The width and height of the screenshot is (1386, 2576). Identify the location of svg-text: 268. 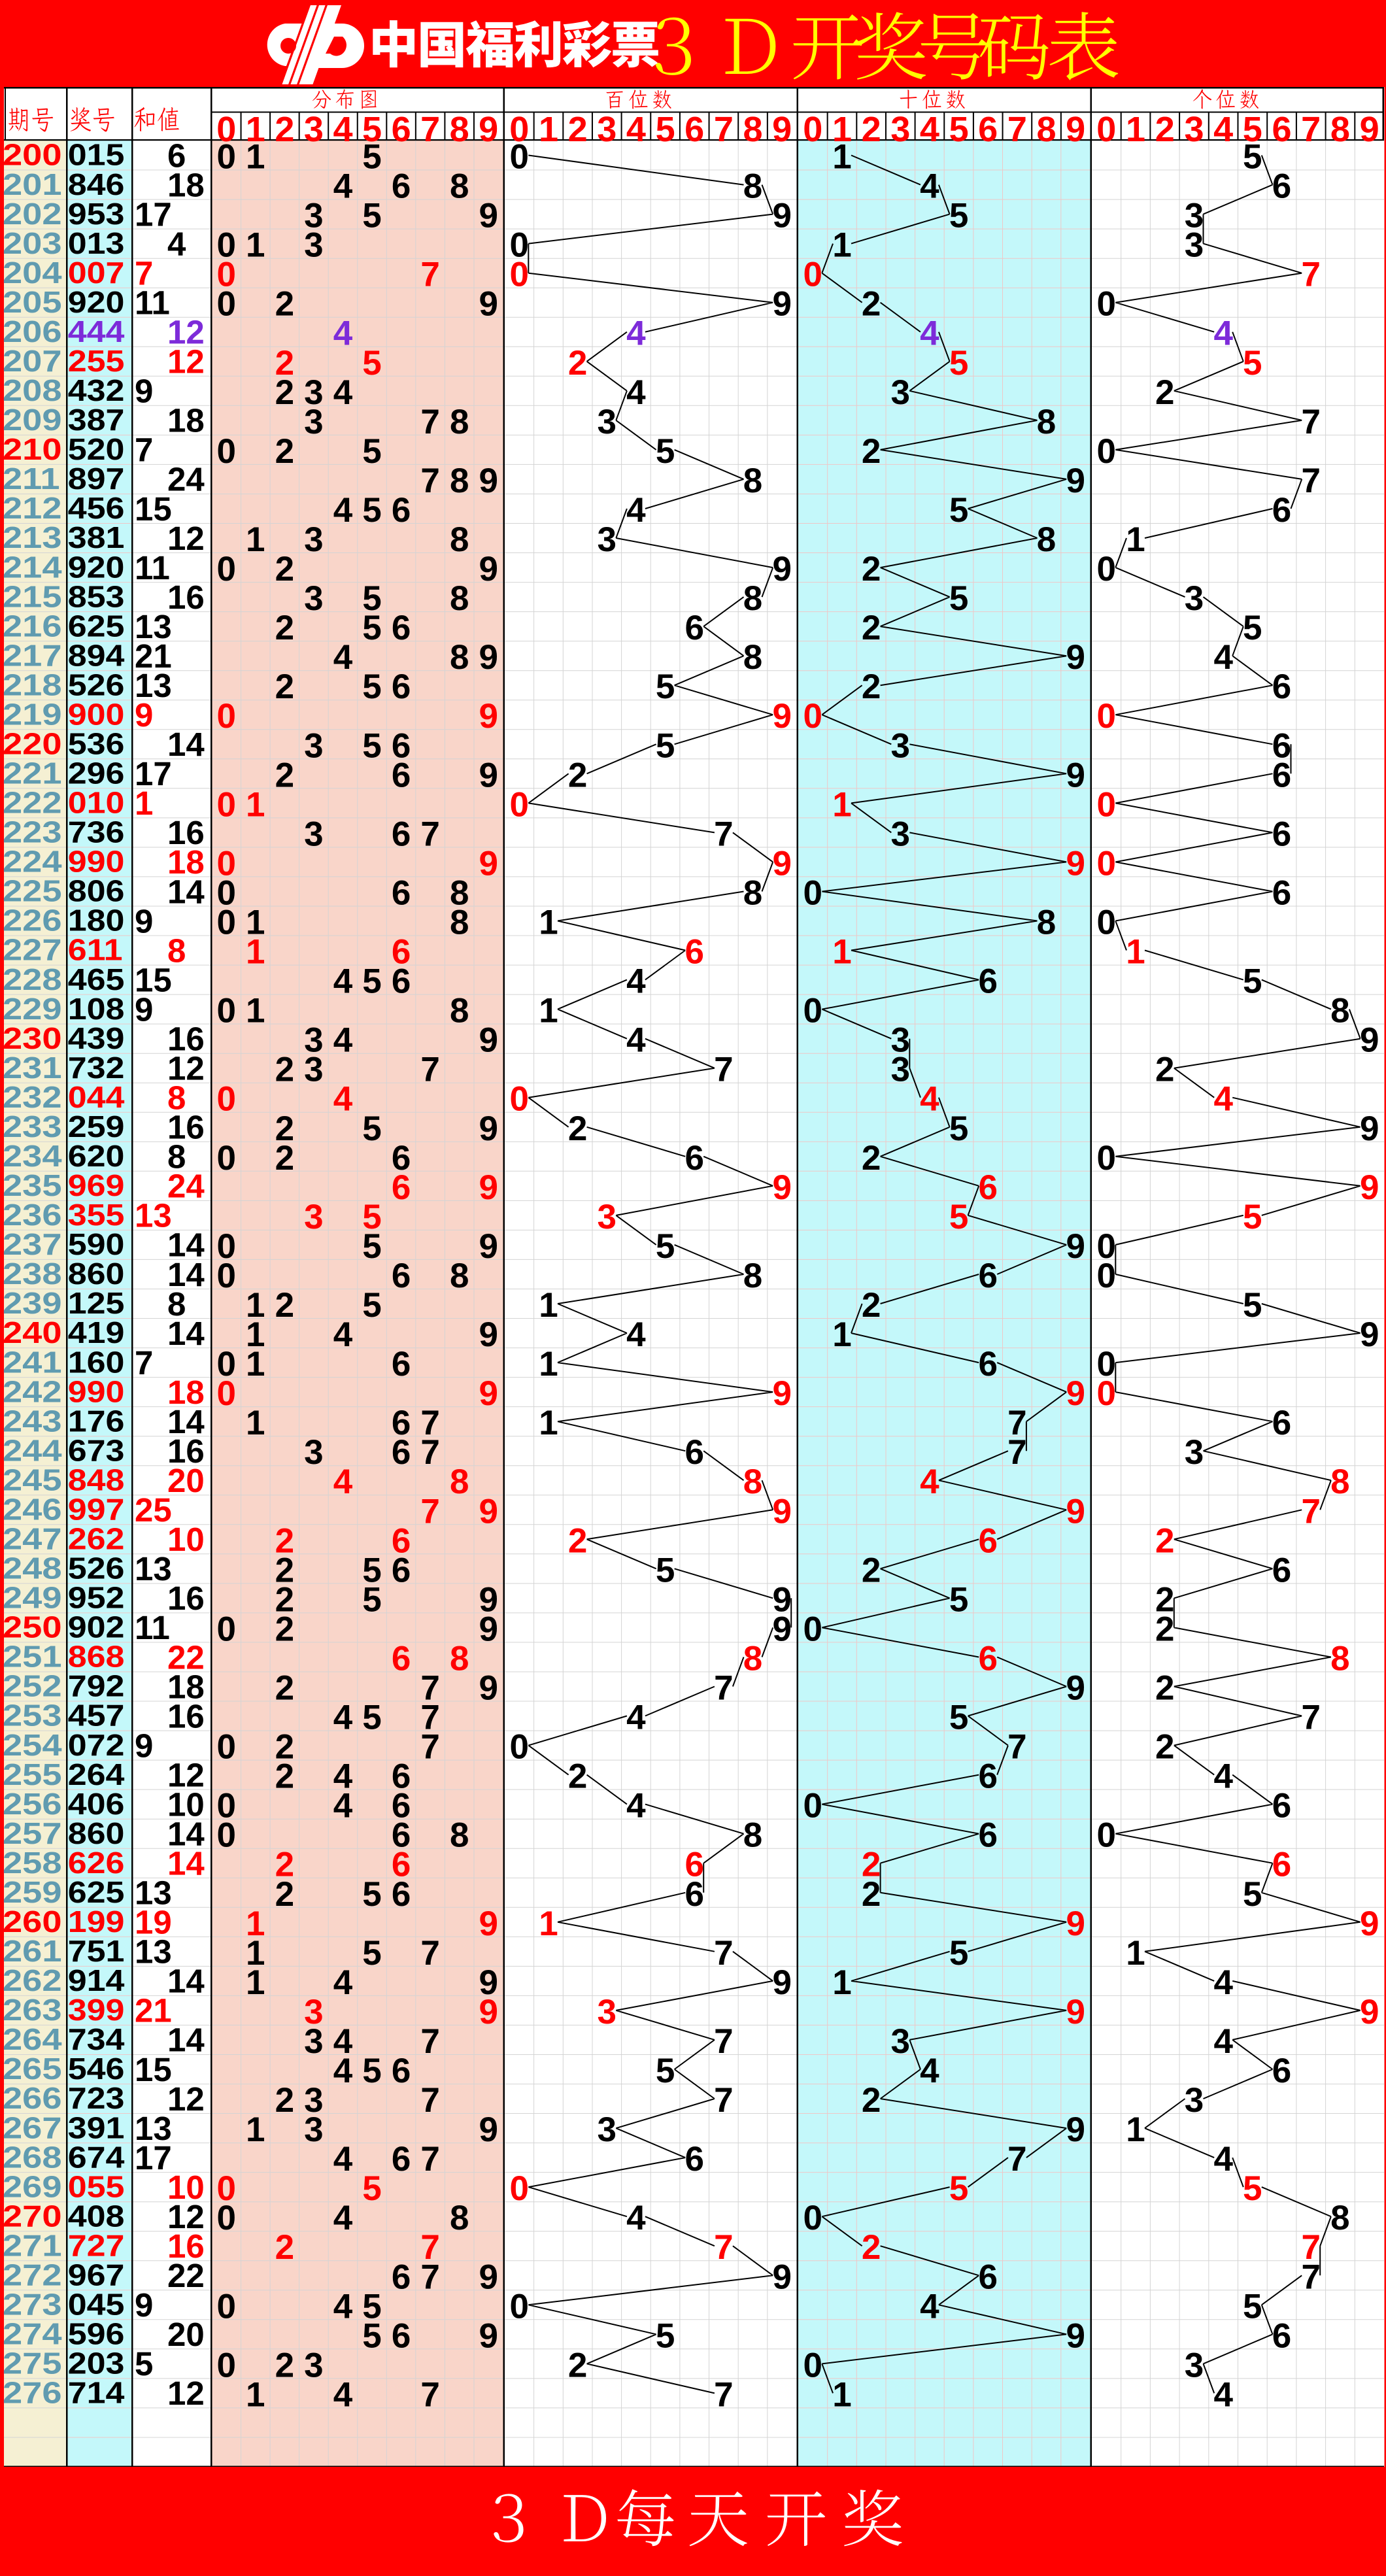
(32, 2157).